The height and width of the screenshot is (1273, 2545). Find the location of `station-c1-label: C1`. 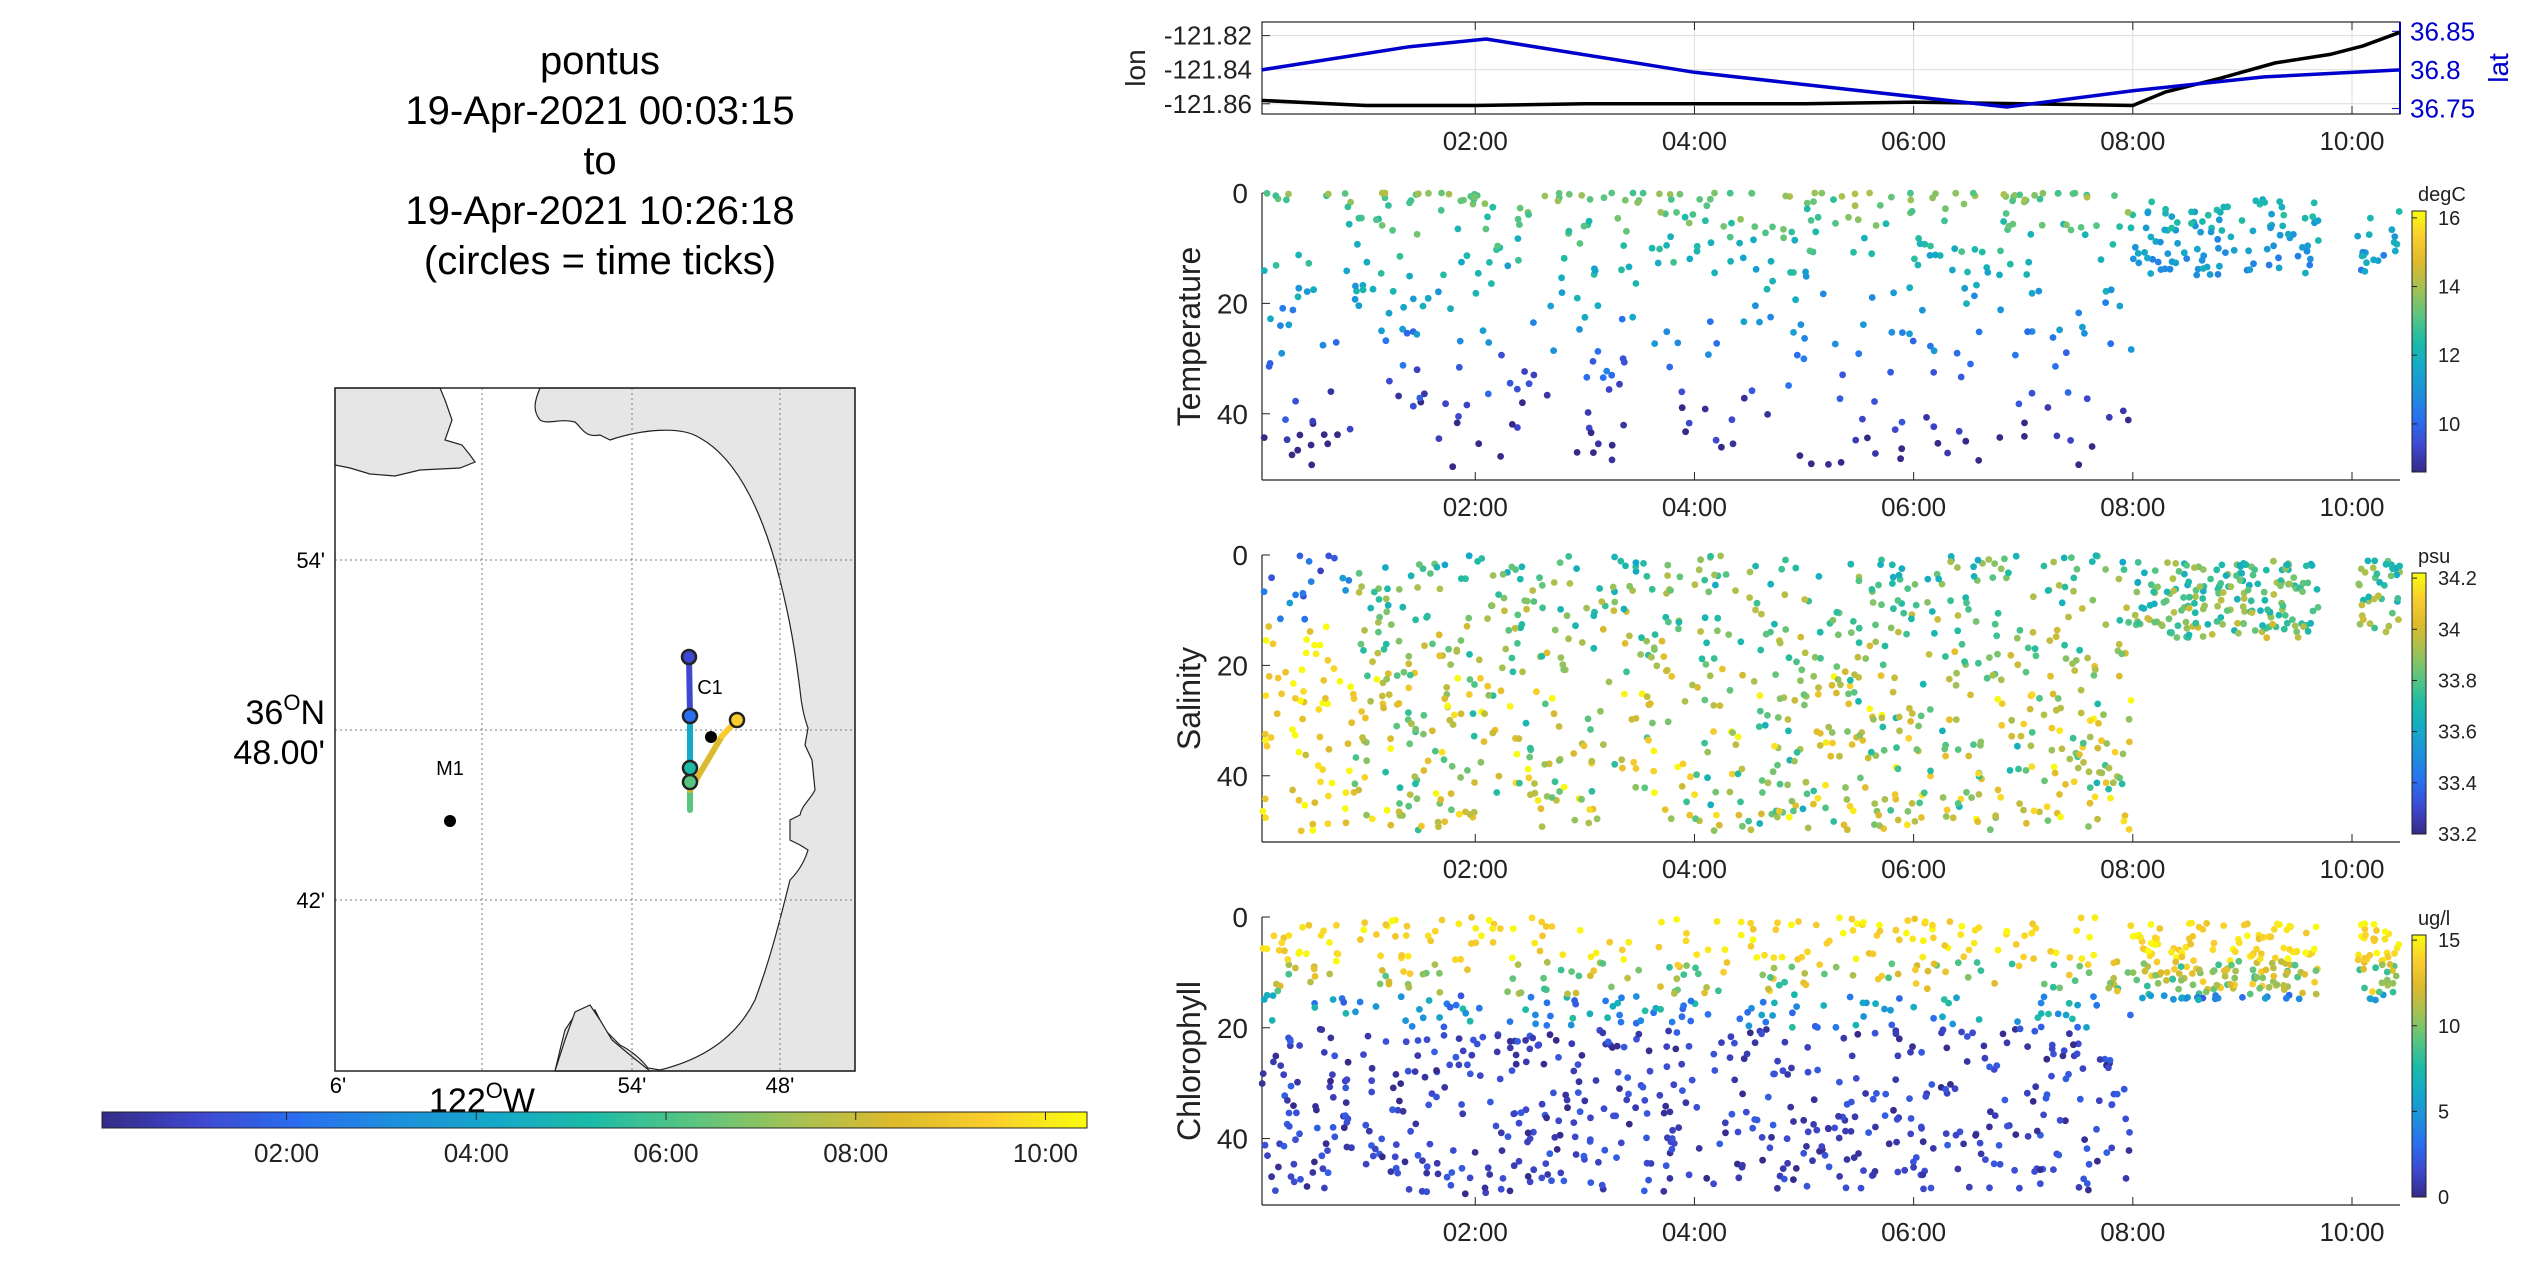

station-c1-label: C1 is located at coordinates (710, 688).